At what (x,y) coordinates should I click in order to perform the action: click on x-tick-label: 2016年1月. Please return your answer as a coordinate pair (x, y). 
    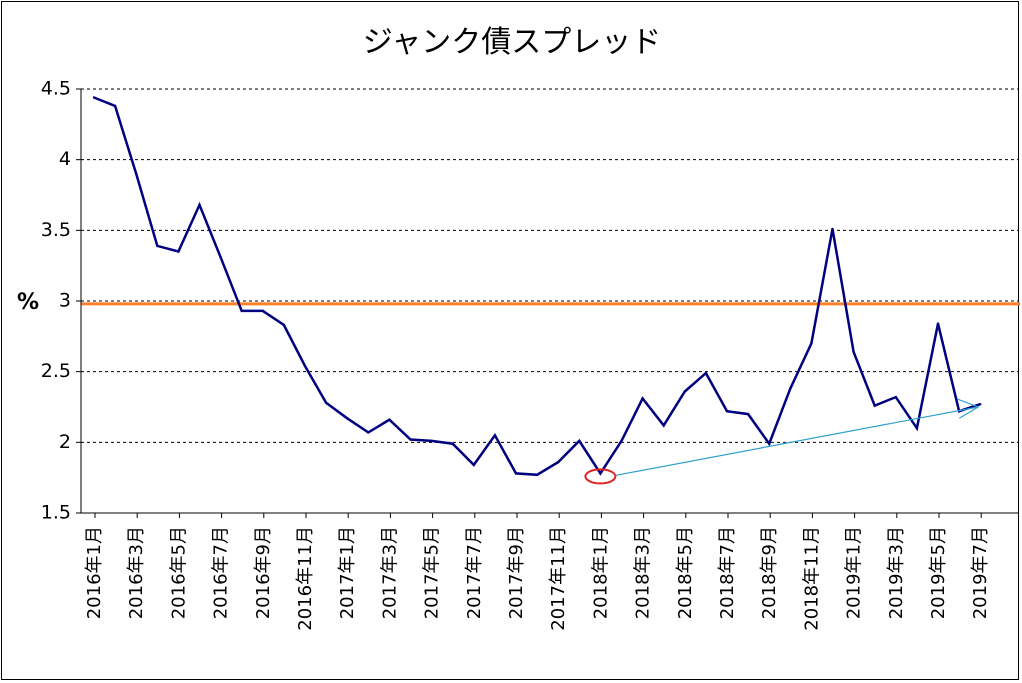
    Looking at the image, I should click on (94, 572).